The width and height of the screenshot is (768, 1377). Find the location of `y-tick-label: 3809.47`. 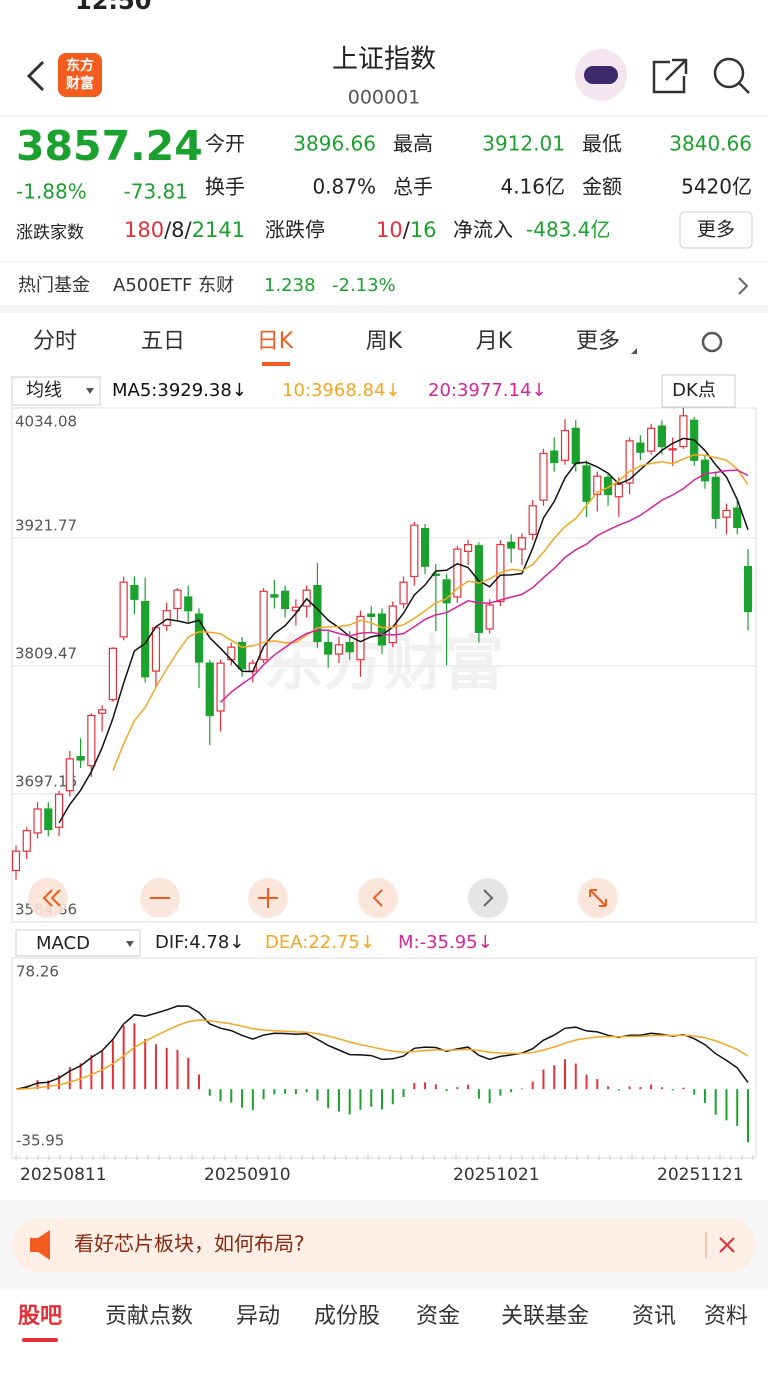

y-tick-label: 3809.47 is located at coordinates (46, 654).